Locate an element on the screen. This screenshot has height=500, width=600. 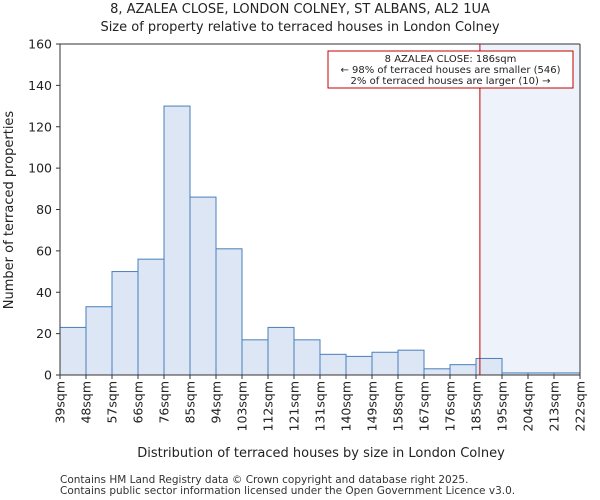
y-tick-label-140: 140 is located at coordinates (40, 85).